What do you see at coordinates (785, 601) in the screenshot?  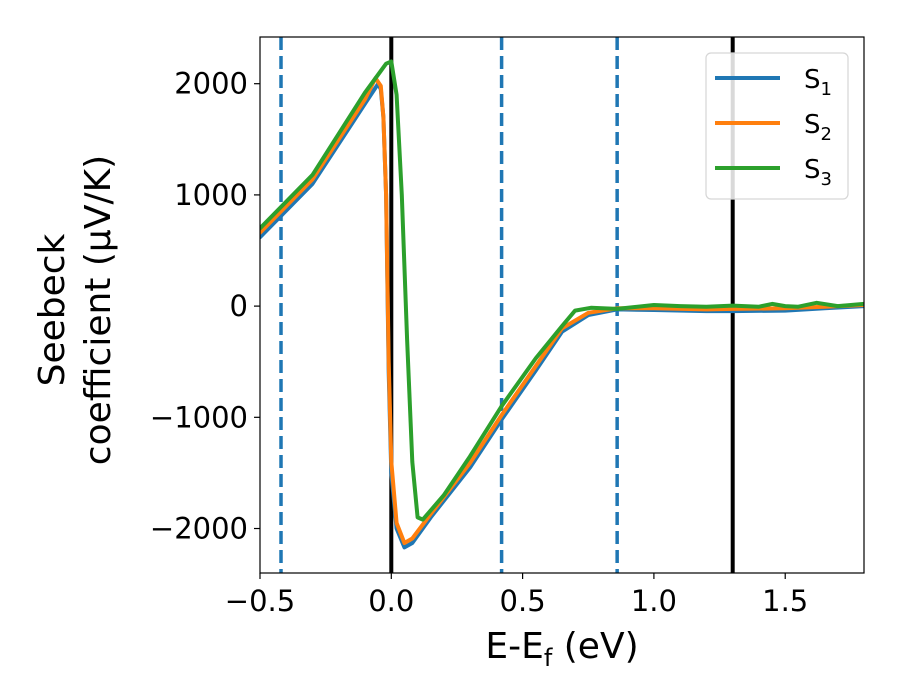 I see `x-tick-label: 1.5` at bounding box center [785, 601].